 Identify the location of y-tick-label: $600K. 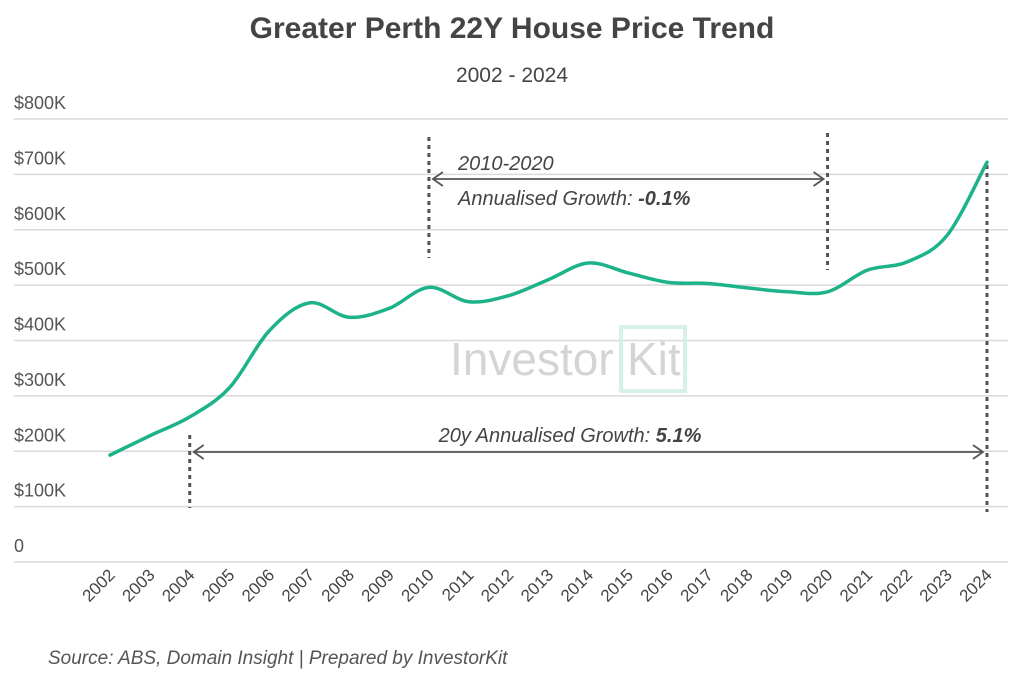
(40, 214).